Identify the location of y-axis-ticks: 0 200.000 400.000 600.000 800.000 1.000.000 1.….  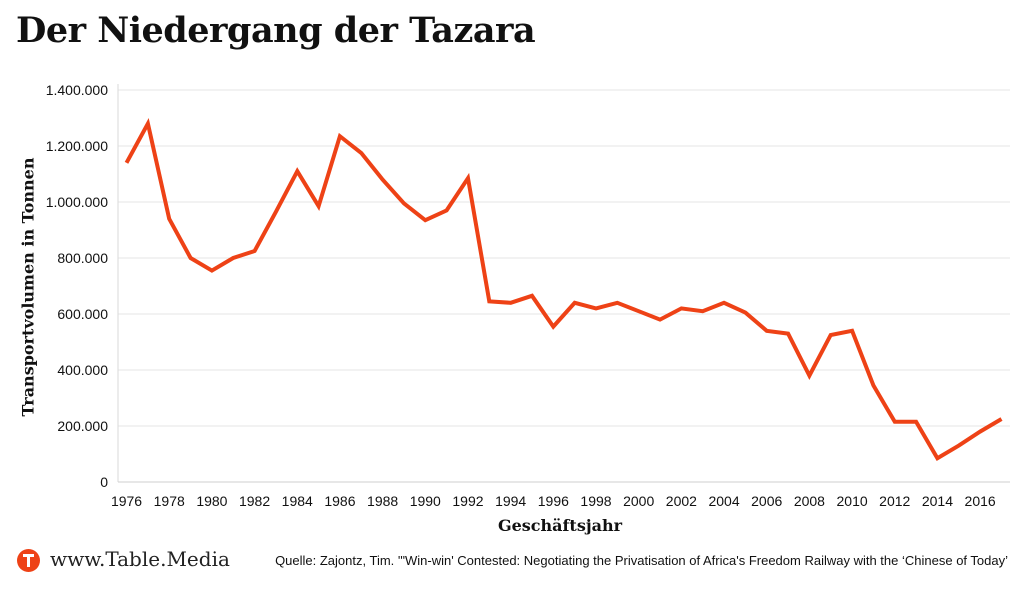
(77, 286).